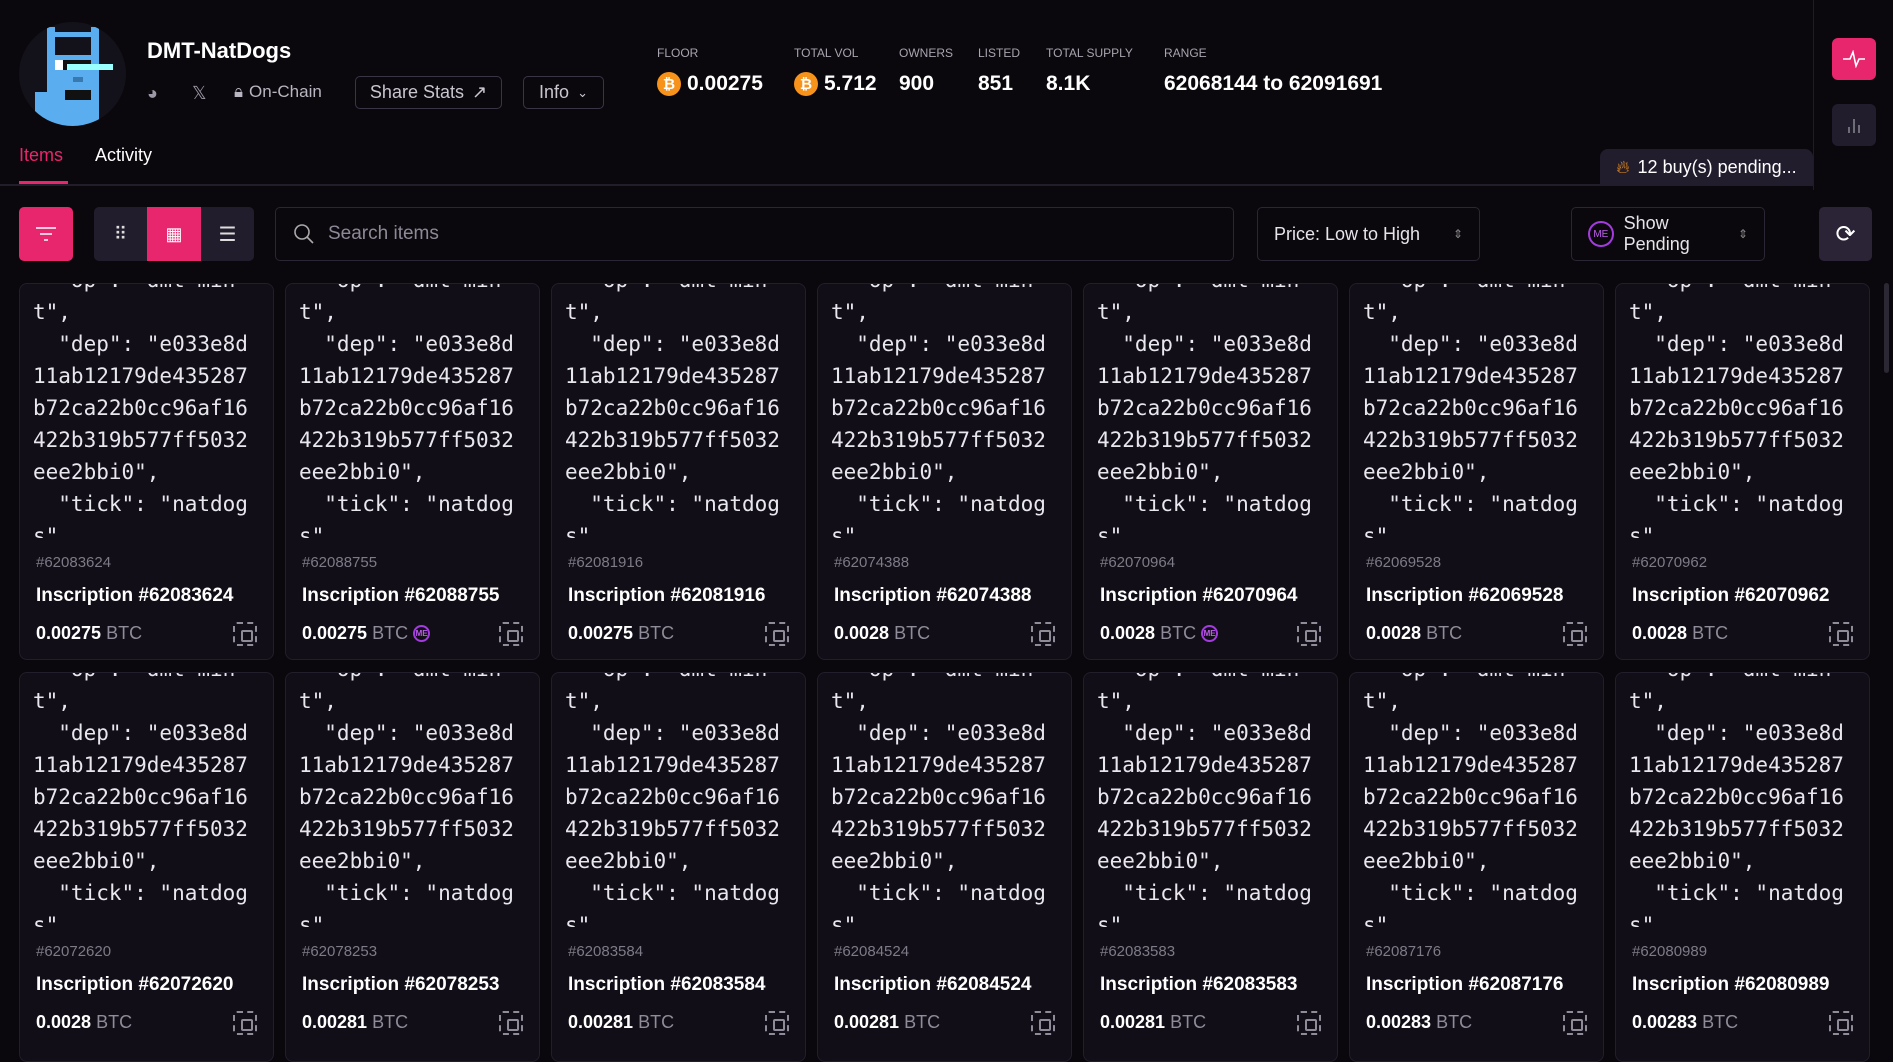 The height and width of the screenshot is (1062, 1893). What do you see at coordinates (152, 93) in the screenshot?
I see `discord-icon: ◕` at bounding box center [152, 93].